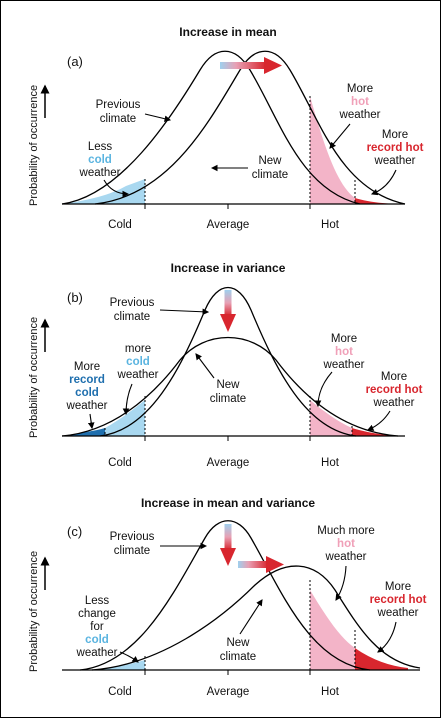 This screenshot has width=441, height=718. What do you see at coordinates (228, 537) in the screenshot?
I see `narrow-arrow-bar-c` at bounding box center [228, 537].